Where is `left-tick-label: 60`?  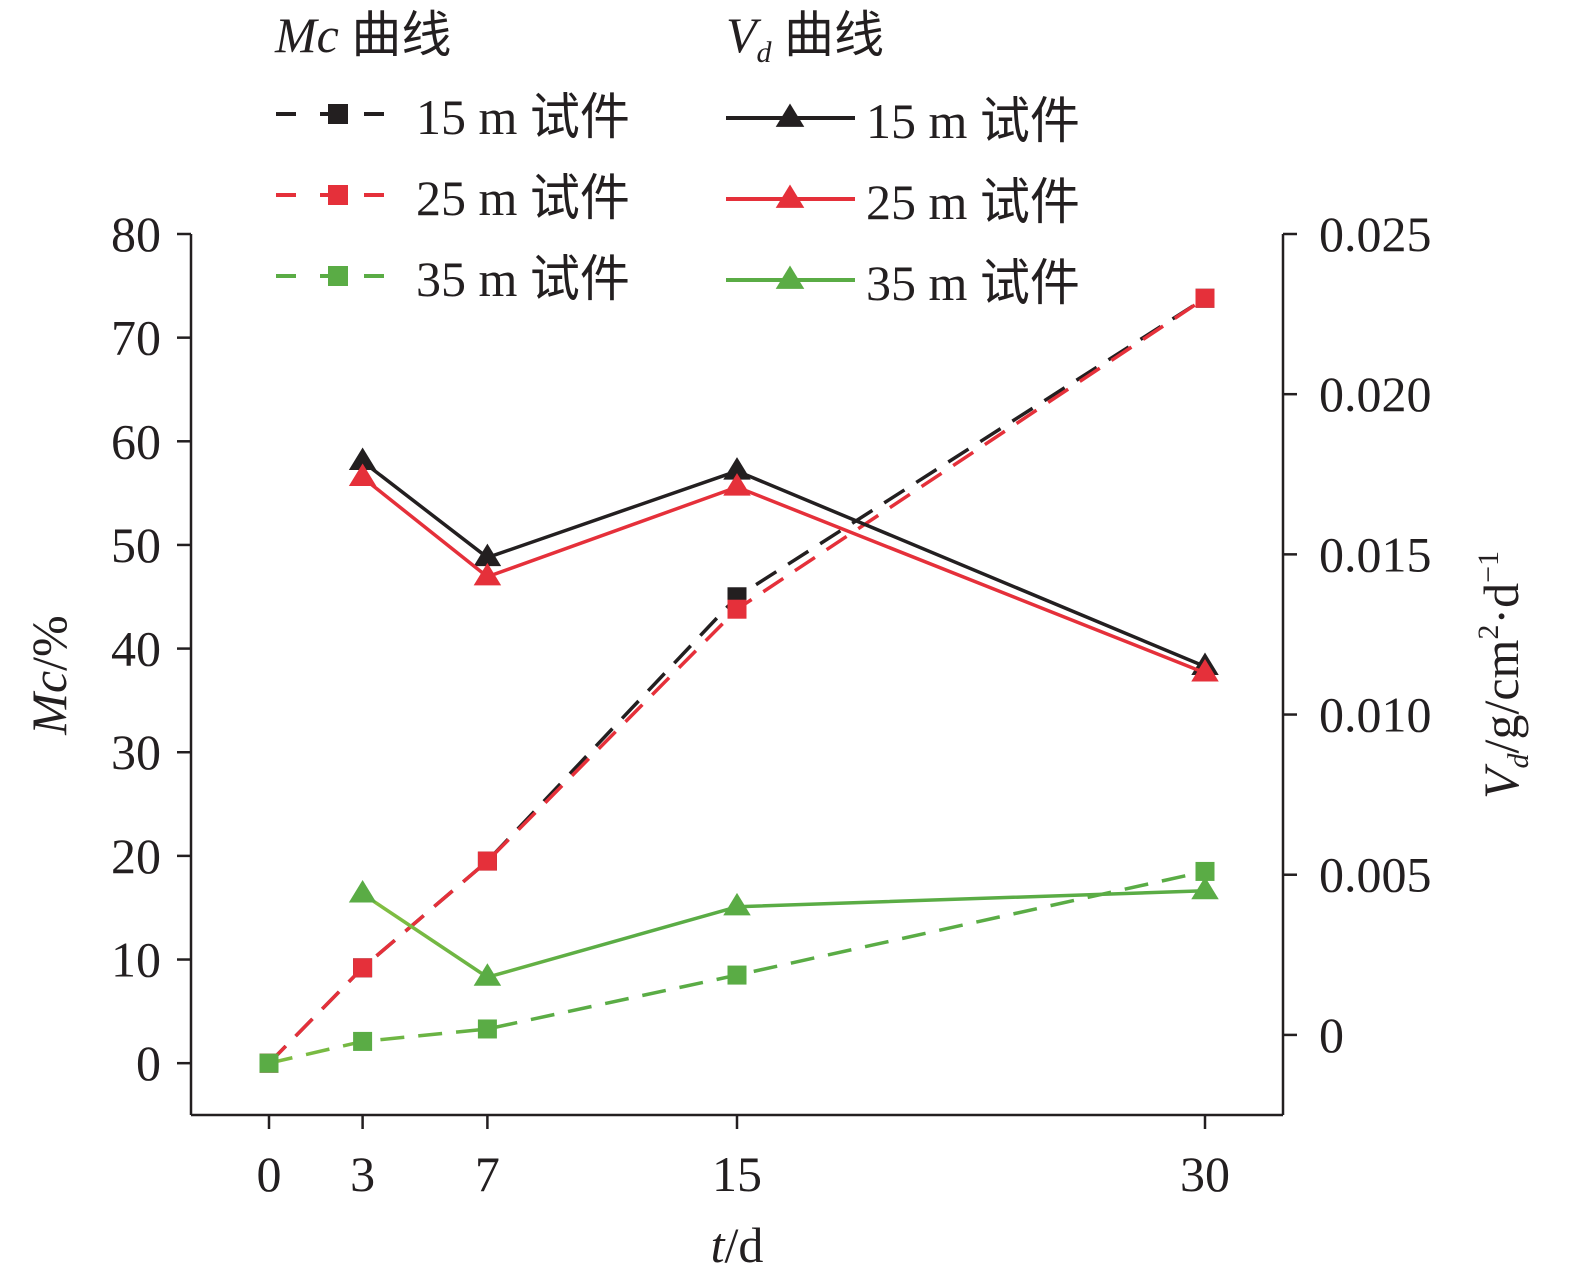
left-tick-label: 60 is located at coordinates (136, 441).